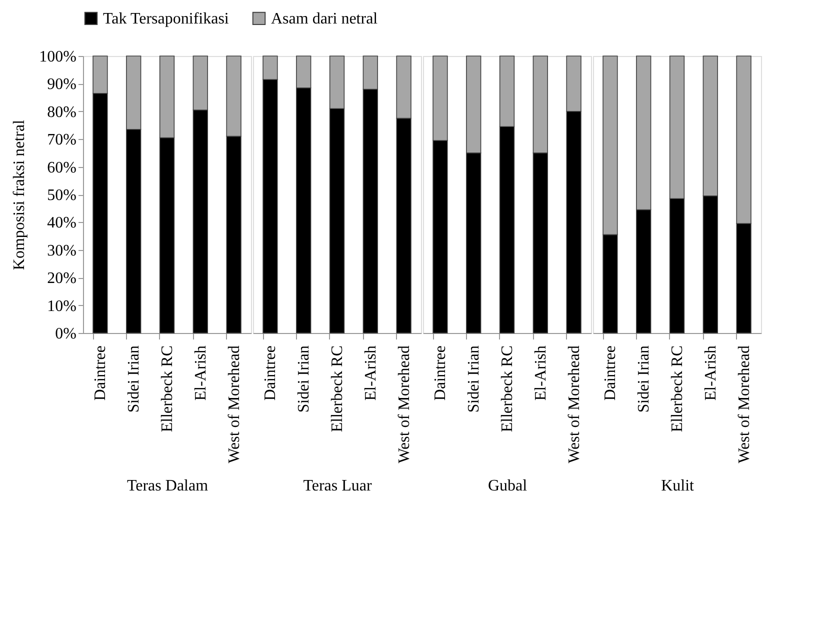 The image size is (822, 635). I want to click on y-tick-label: 50%, so click(61, 195).